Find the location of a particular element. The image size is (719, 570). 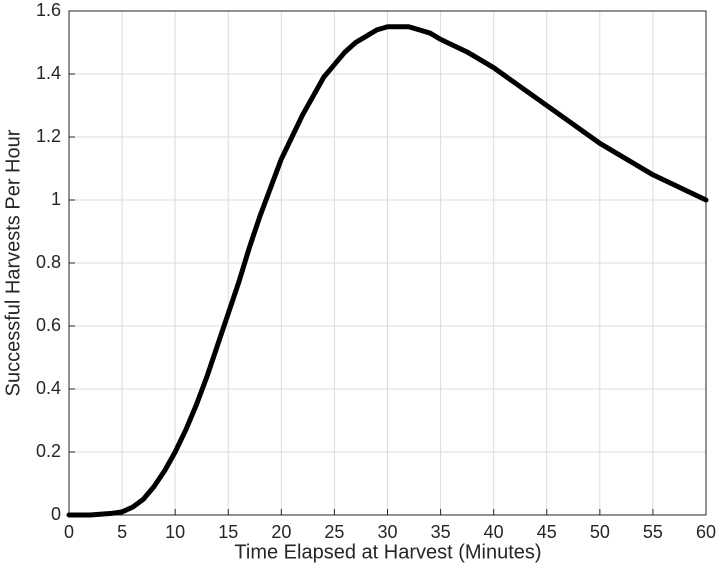

x-tick-label: 45 is located at coordinates (547, 532).